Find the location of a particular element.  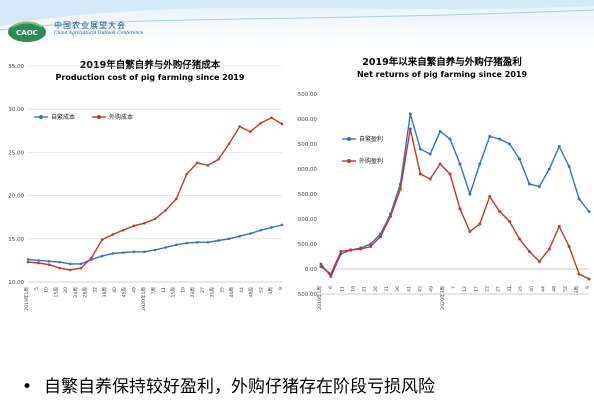

x-tick-label: 23周 is located at coordinates (193, 292).